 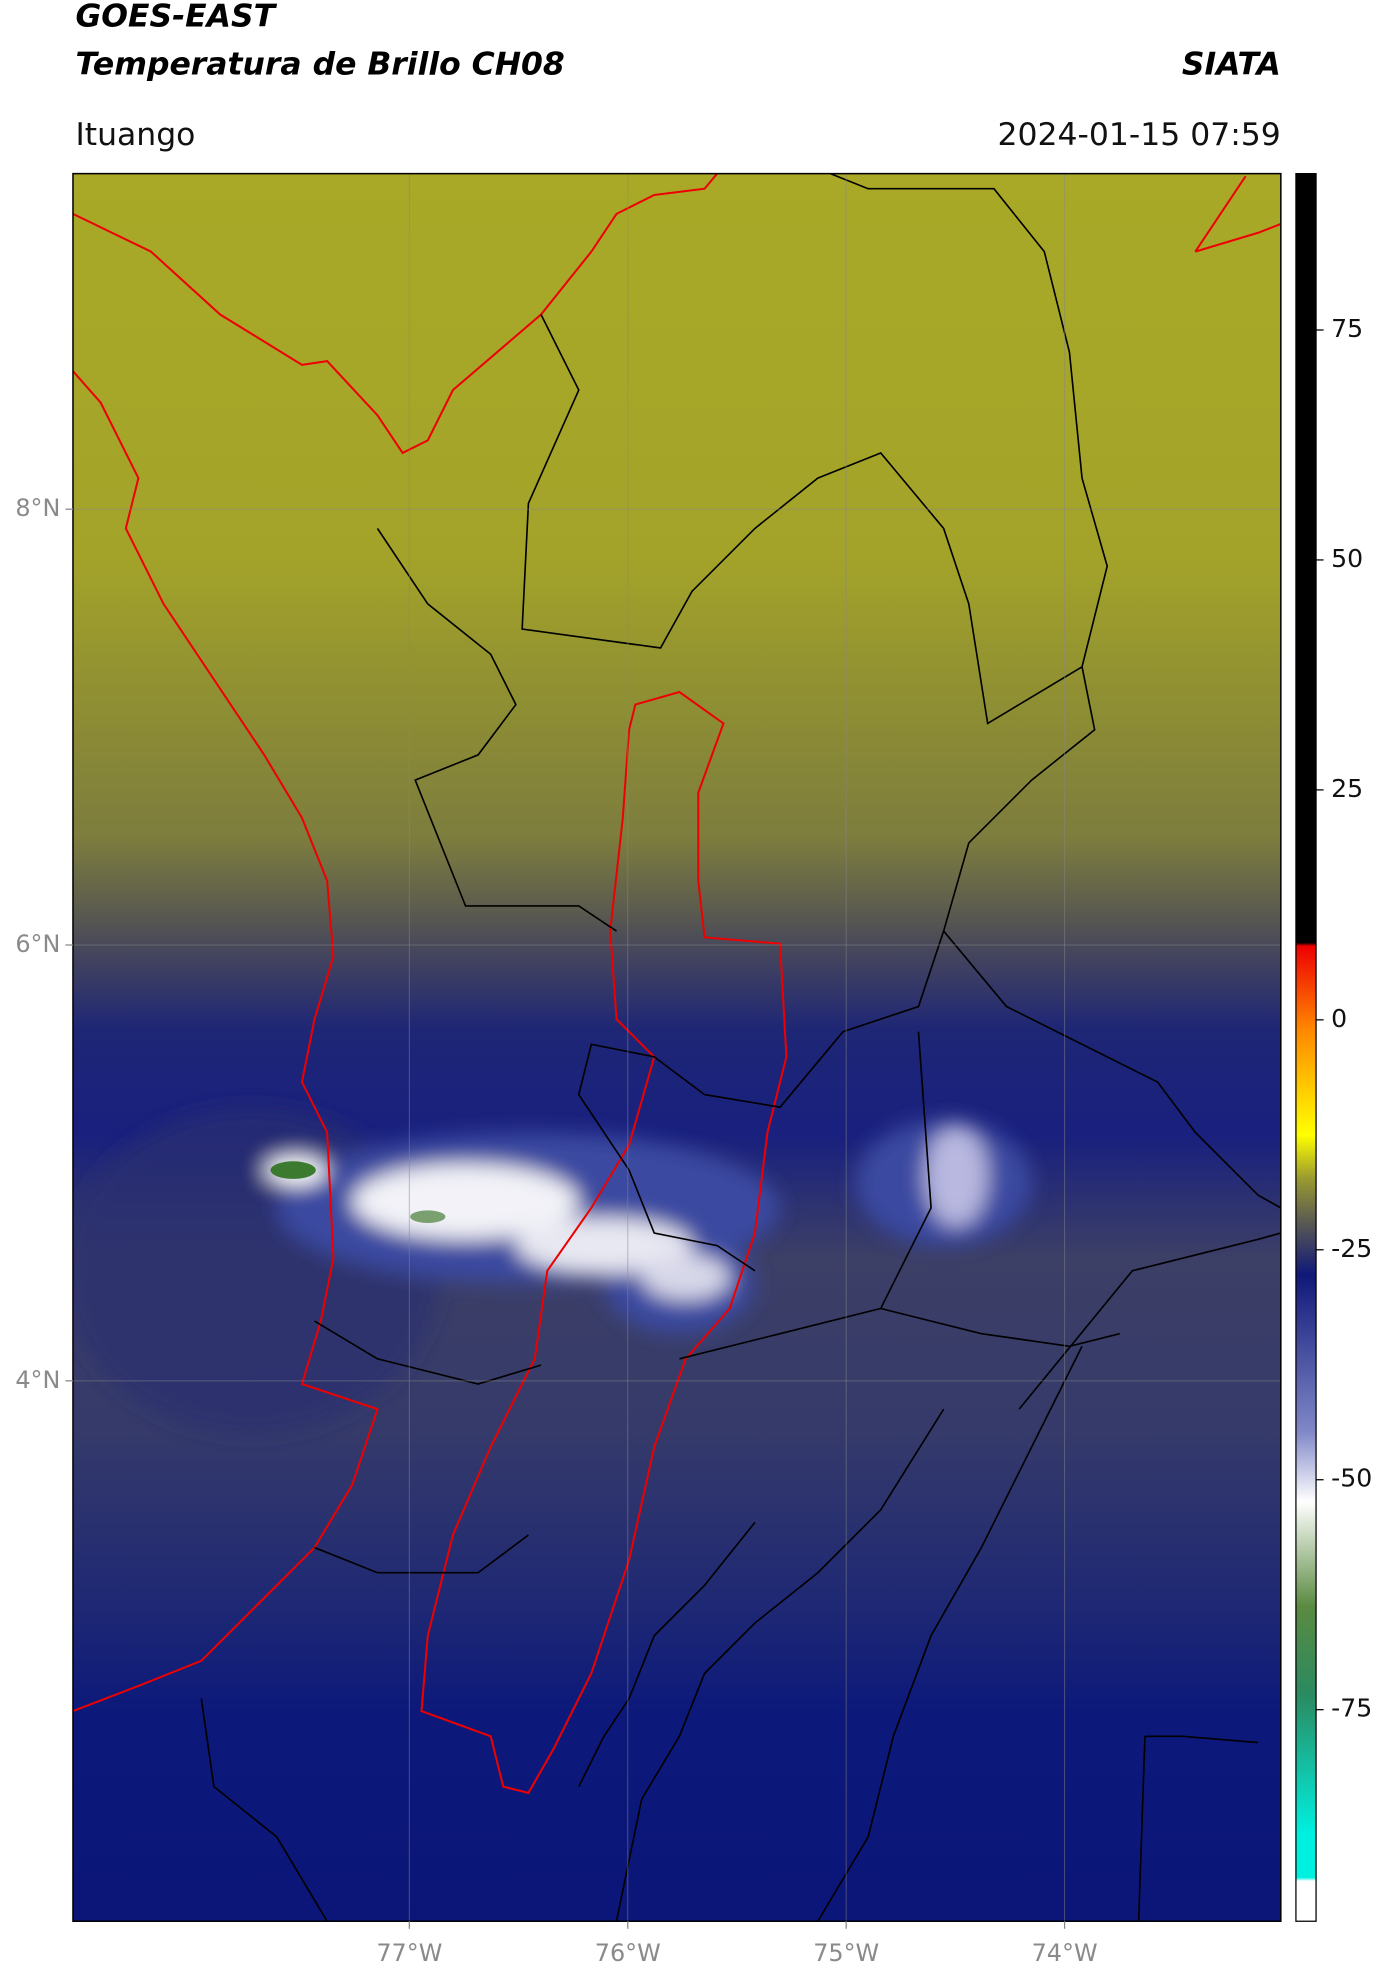 What do you see at coordinates (1351, 1708) in the screenshot?
I see `colorbar-tick-label: -75` at bounding box center [1351, 1708].